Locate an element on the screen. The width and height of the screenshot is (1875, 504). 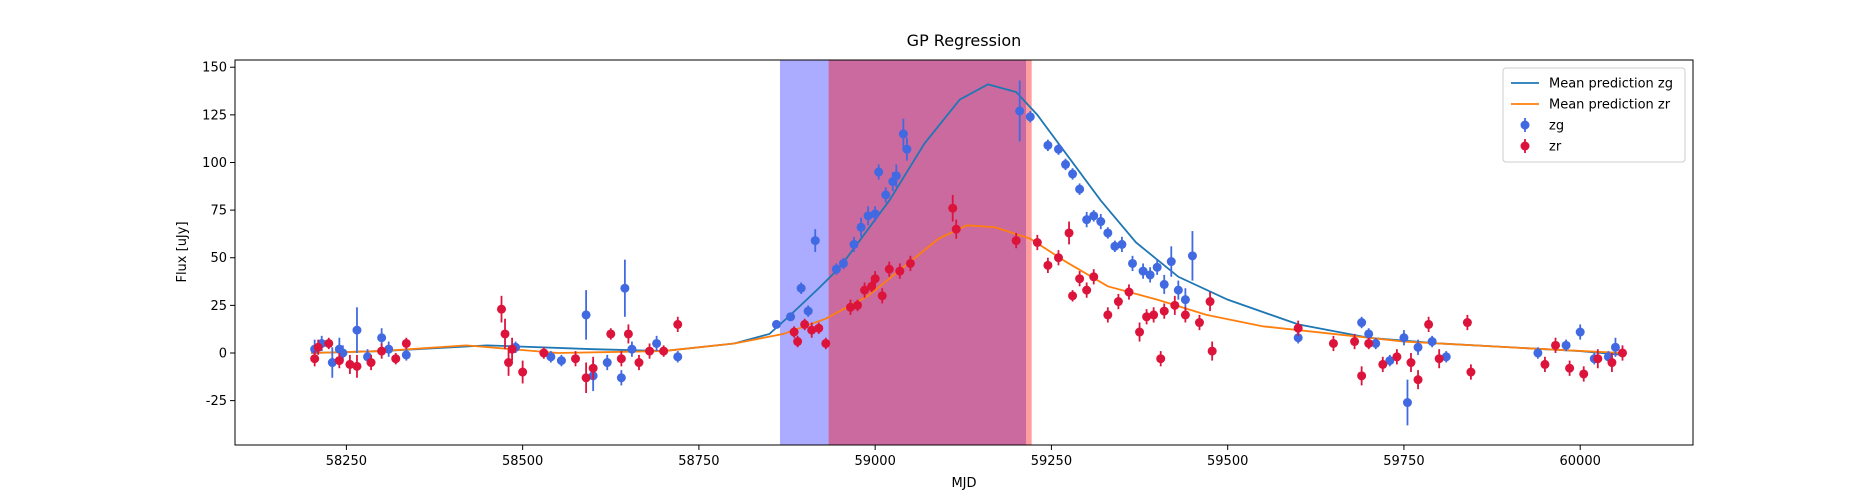
x-tick-label: 58250 is located at coordinates (346, 461).